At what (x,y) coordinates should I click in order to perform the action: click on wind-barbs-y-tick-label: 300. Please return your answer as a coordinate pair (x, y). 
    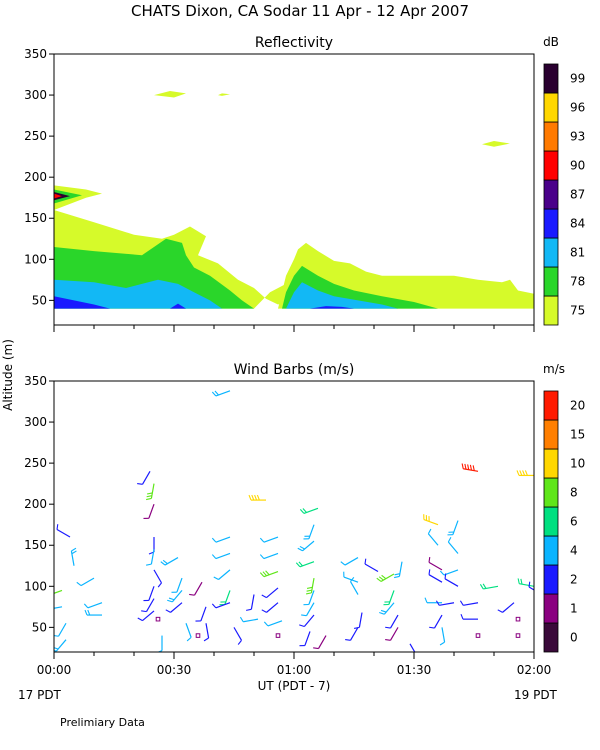
    Looking at the image, I should click on (35, 422).